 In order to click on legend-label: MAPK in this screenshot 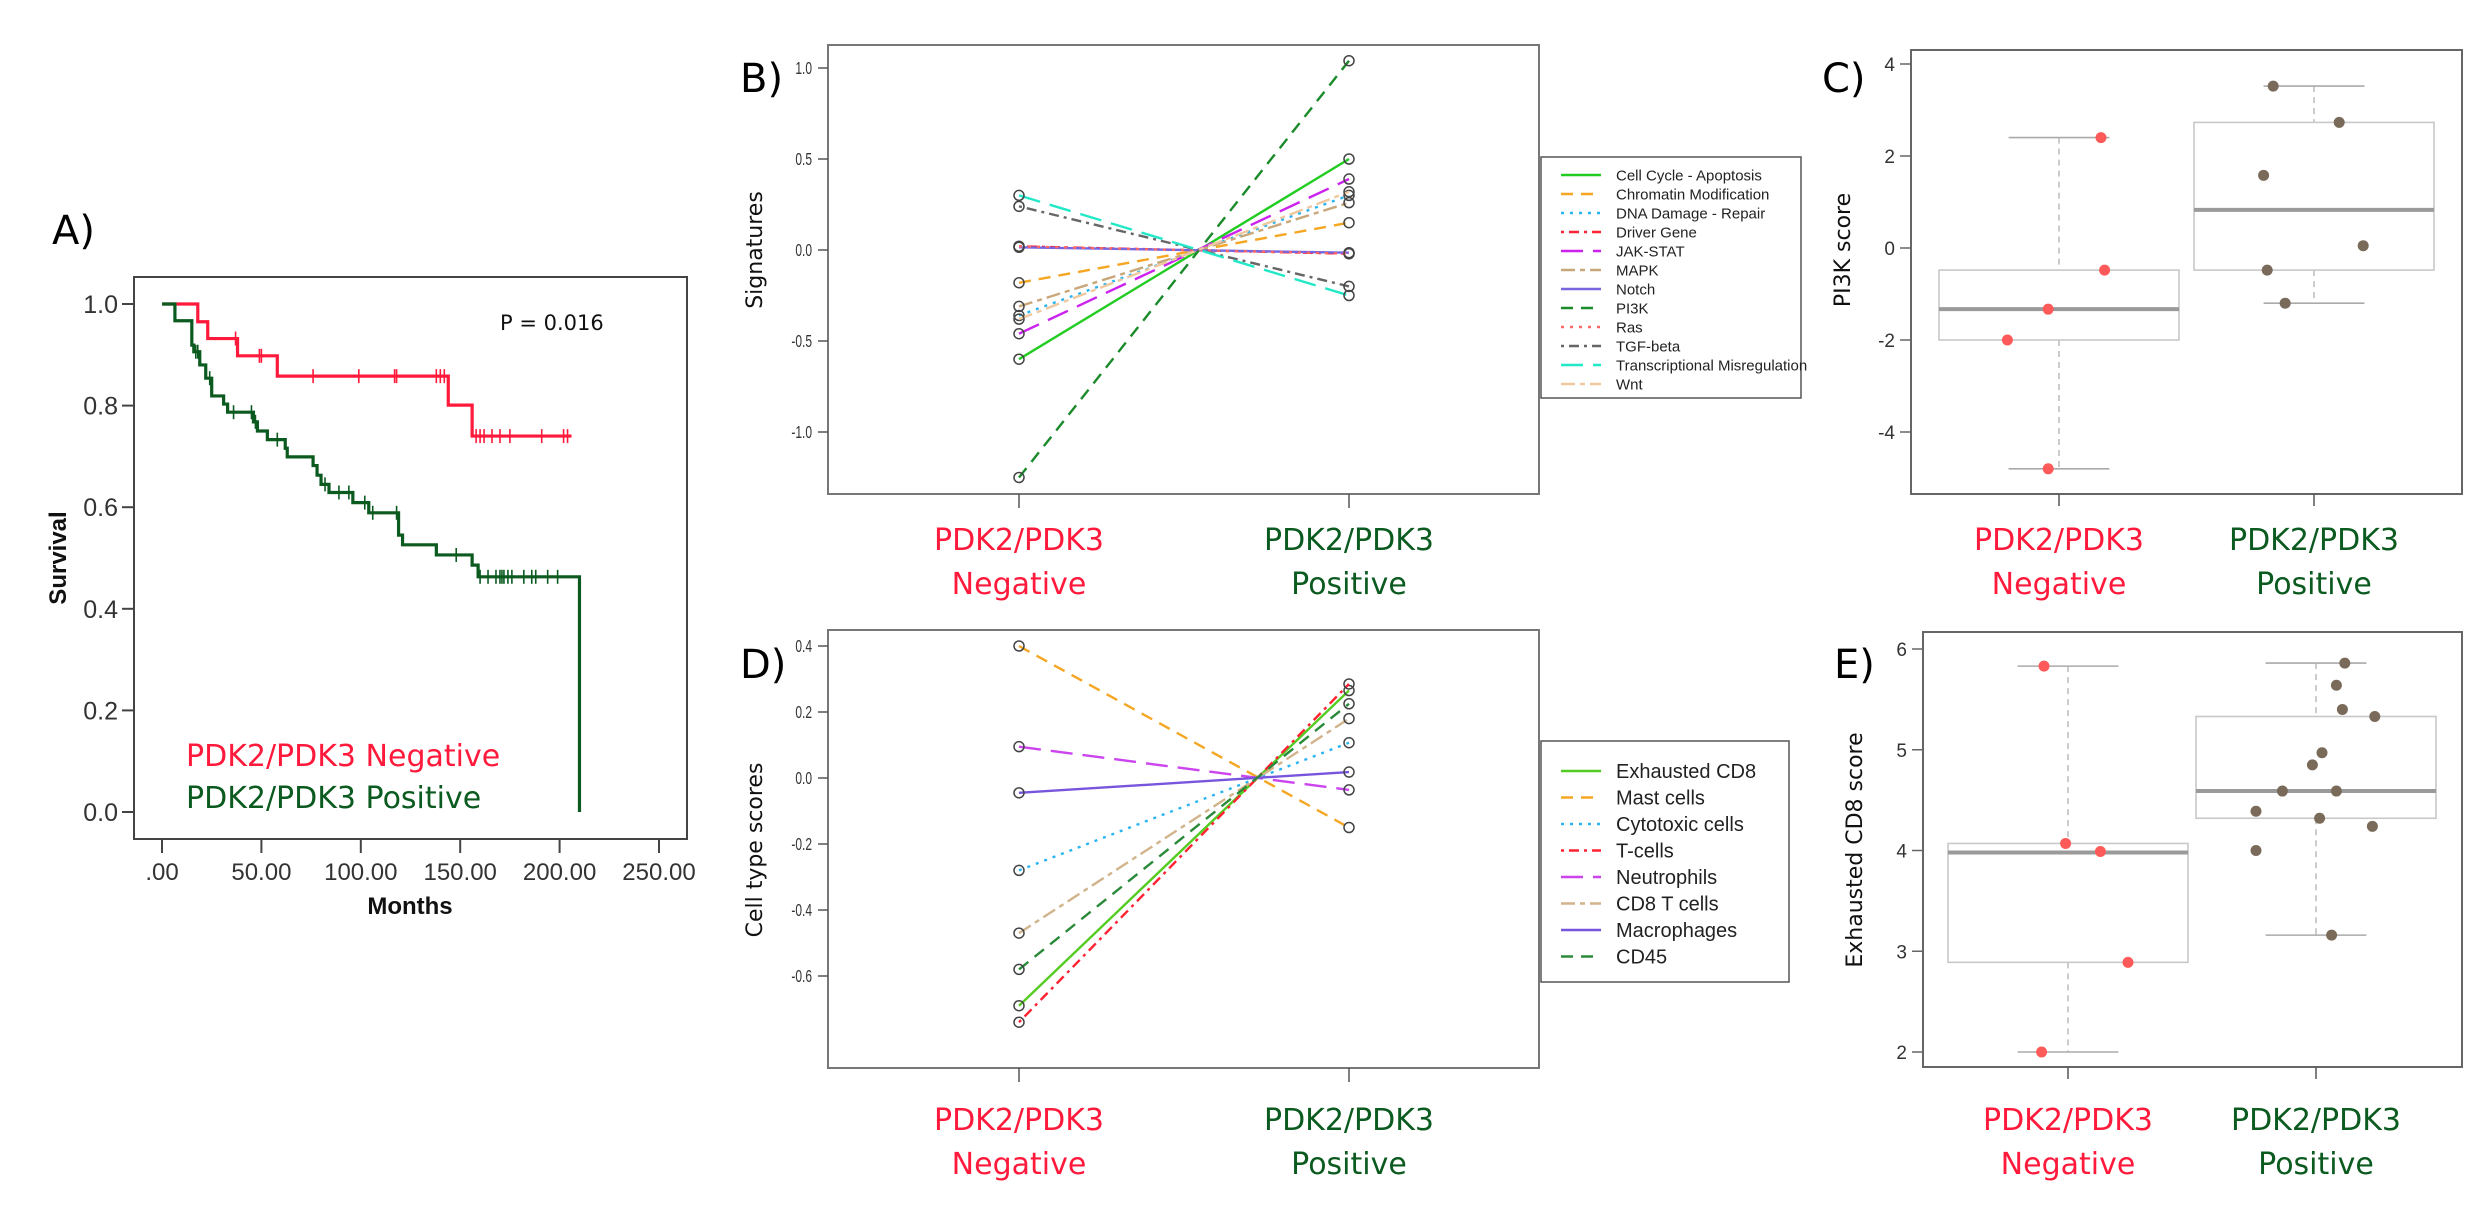, I will do `click(1637, 270)`.